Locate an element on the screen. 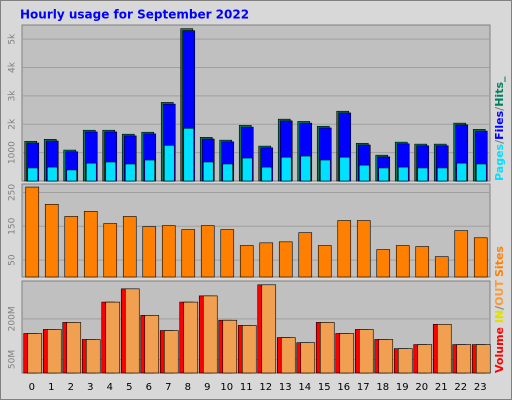 The width and height of the screenshot is (512, 400). x-tick-label: 1 is located at coordinates (51, 387).